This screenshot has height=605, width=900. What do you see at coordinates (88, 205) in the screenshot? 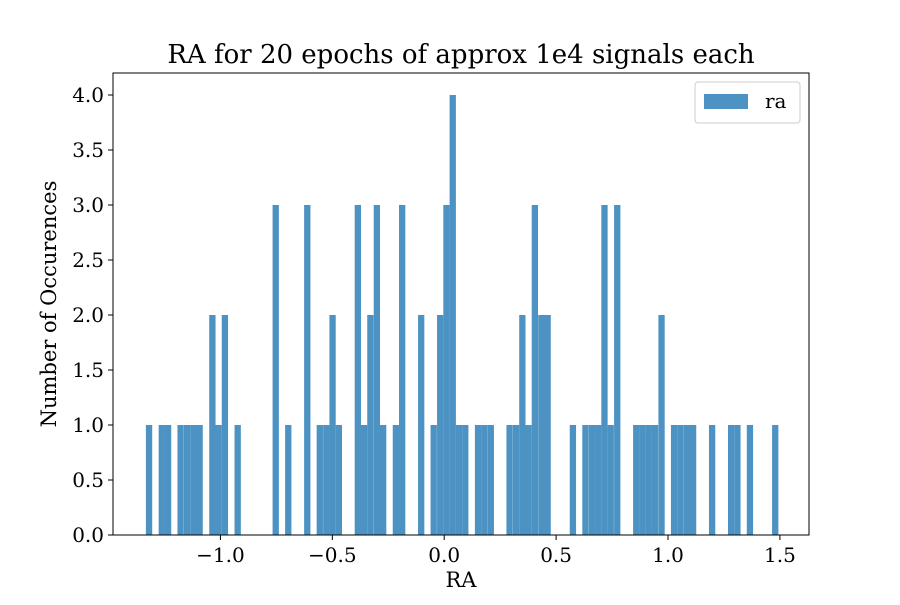
I see `y-tick-label: 3.0` at bounding box center [88, 205].